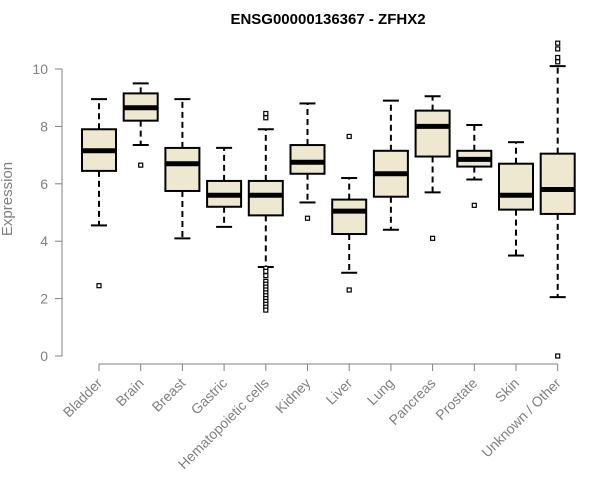 The width and height of the screenshot is (600, 500). Describe the element at coordinates (83, 398) in the screenshot. I see `x-tick-label-0: Bladder` at that location.